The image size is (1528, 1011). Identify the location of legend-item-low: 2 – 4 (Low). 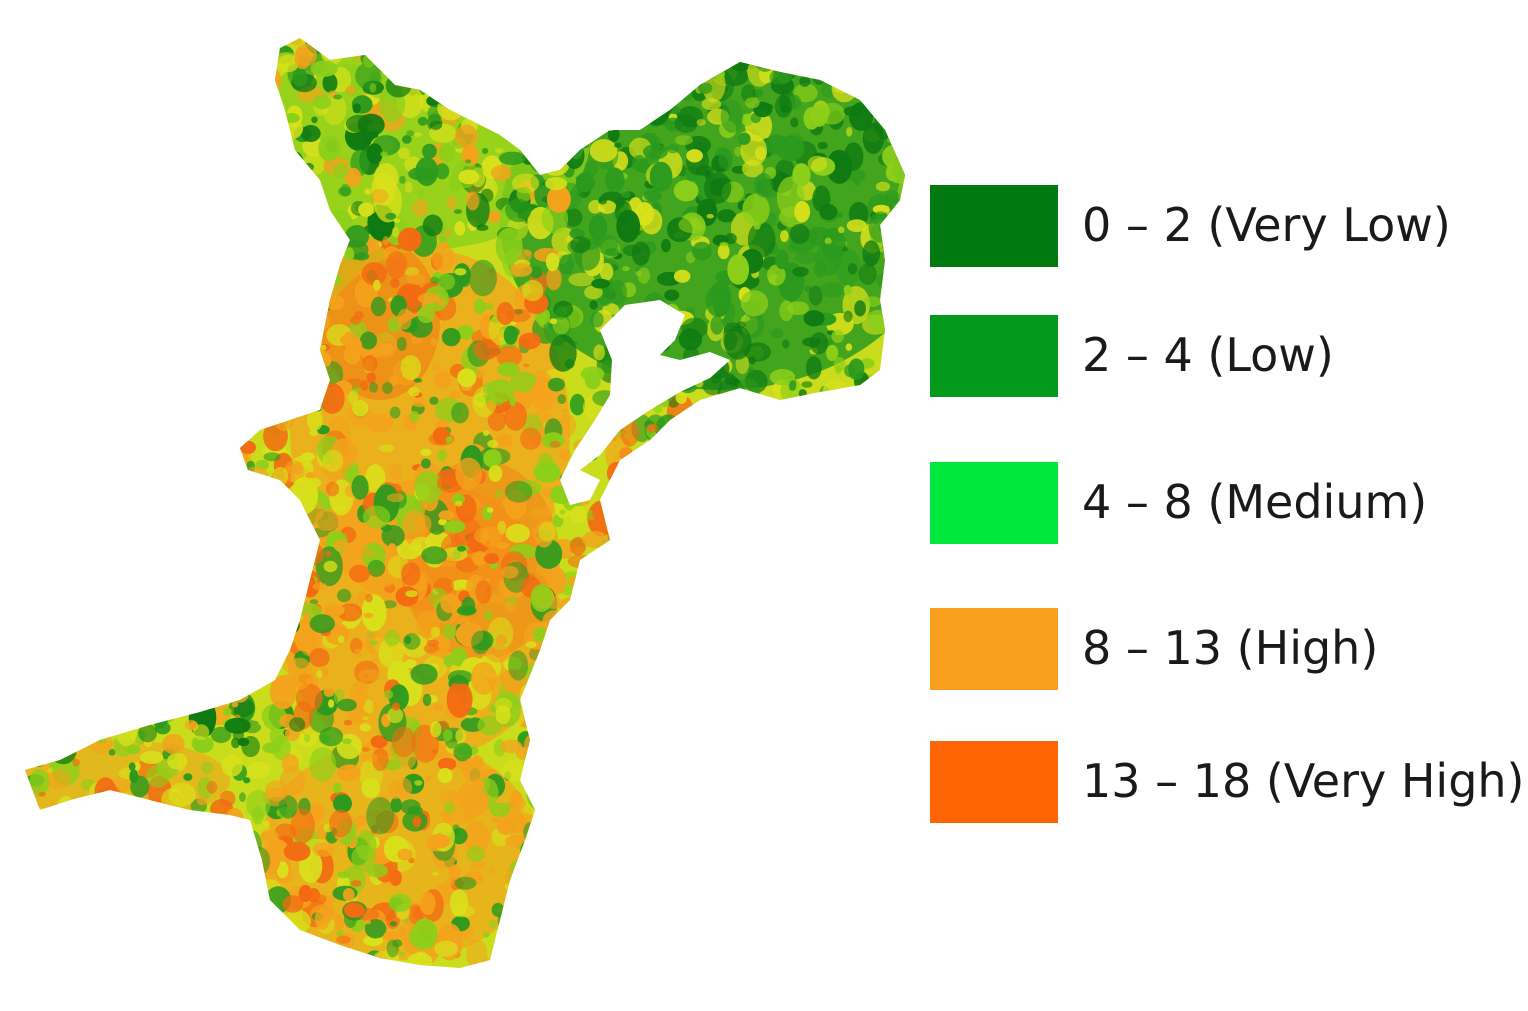
(1225, 357).